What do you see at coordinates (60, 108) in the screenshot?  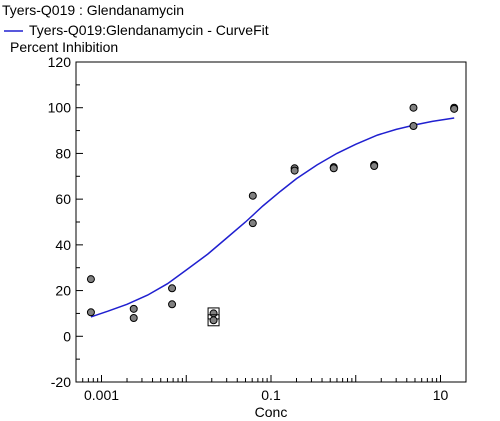 I see `y-tick-label: 100` at bounding box center [60, 108].